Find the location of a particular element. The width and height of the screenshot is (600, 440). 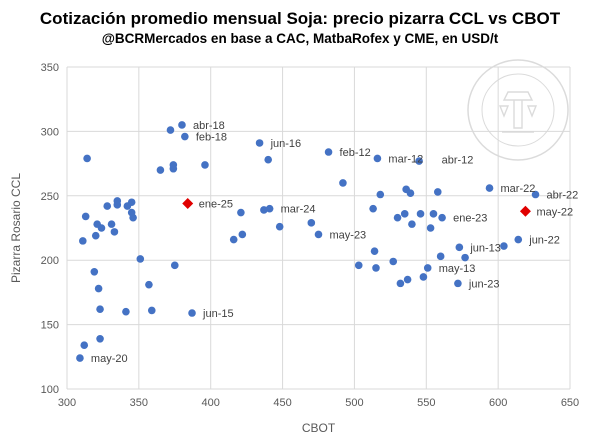

x-tick-label: 450 is located at coordinates (282, 403).